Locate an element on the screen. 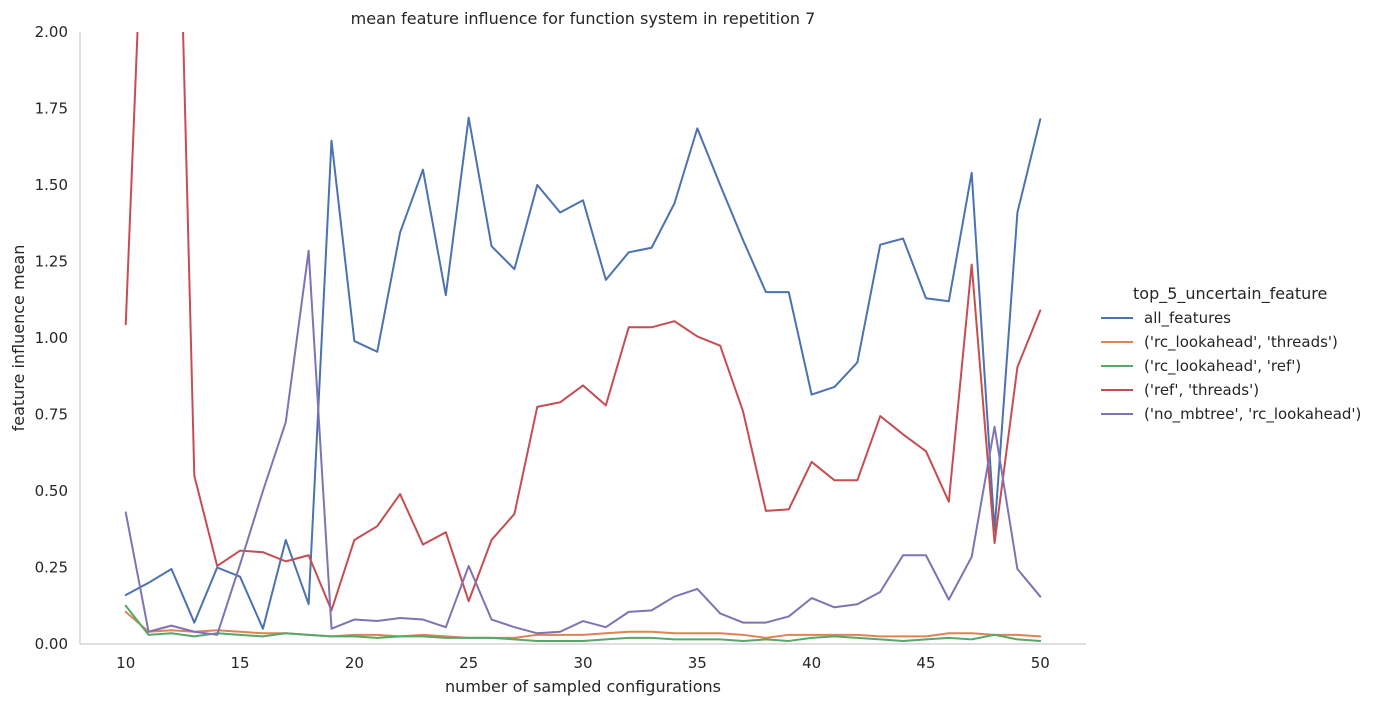 The image size is (1379, 706). x-tick-label: 40 is located at coordinates (811, 663).